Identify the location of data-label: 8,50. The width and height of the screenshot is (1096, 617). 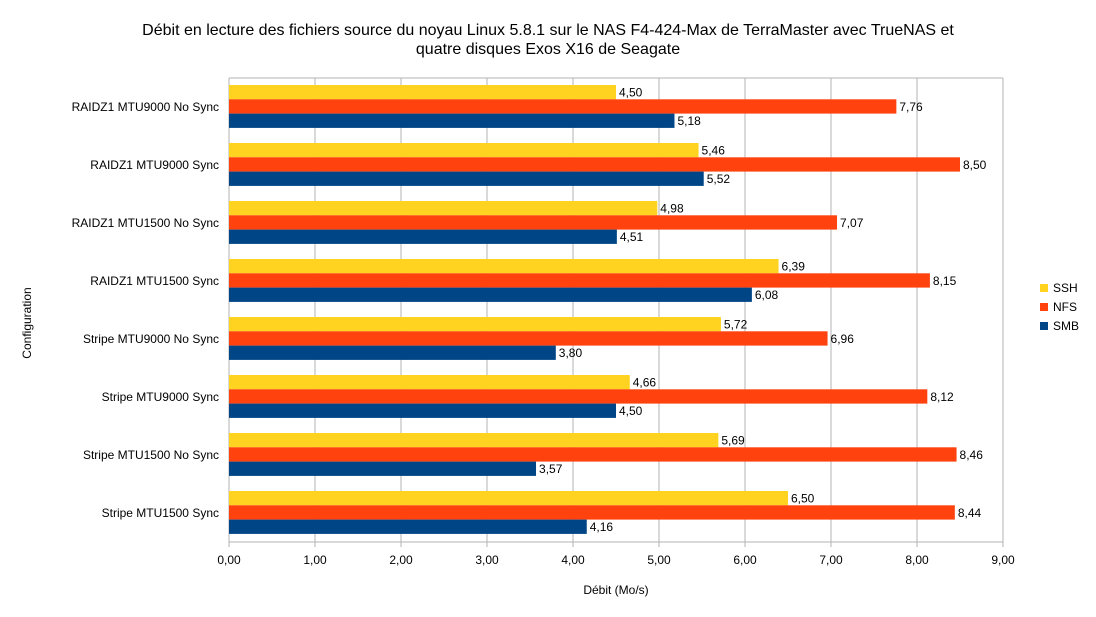
(975, 165).